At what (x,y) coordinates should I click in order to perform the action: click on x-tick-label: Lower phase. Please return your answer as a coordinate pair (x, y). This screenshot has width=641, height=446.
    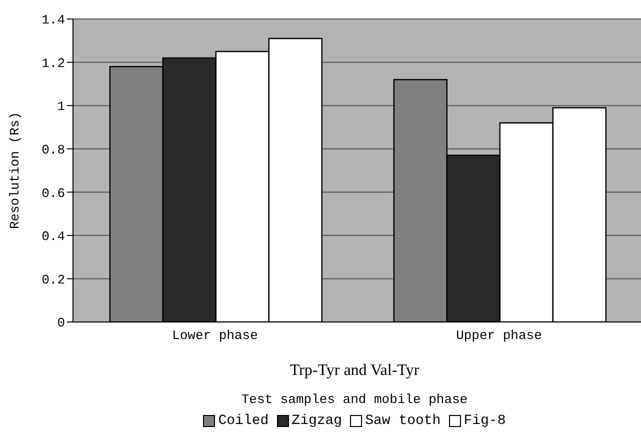
    Looking at the image, I should click on (215, 336).